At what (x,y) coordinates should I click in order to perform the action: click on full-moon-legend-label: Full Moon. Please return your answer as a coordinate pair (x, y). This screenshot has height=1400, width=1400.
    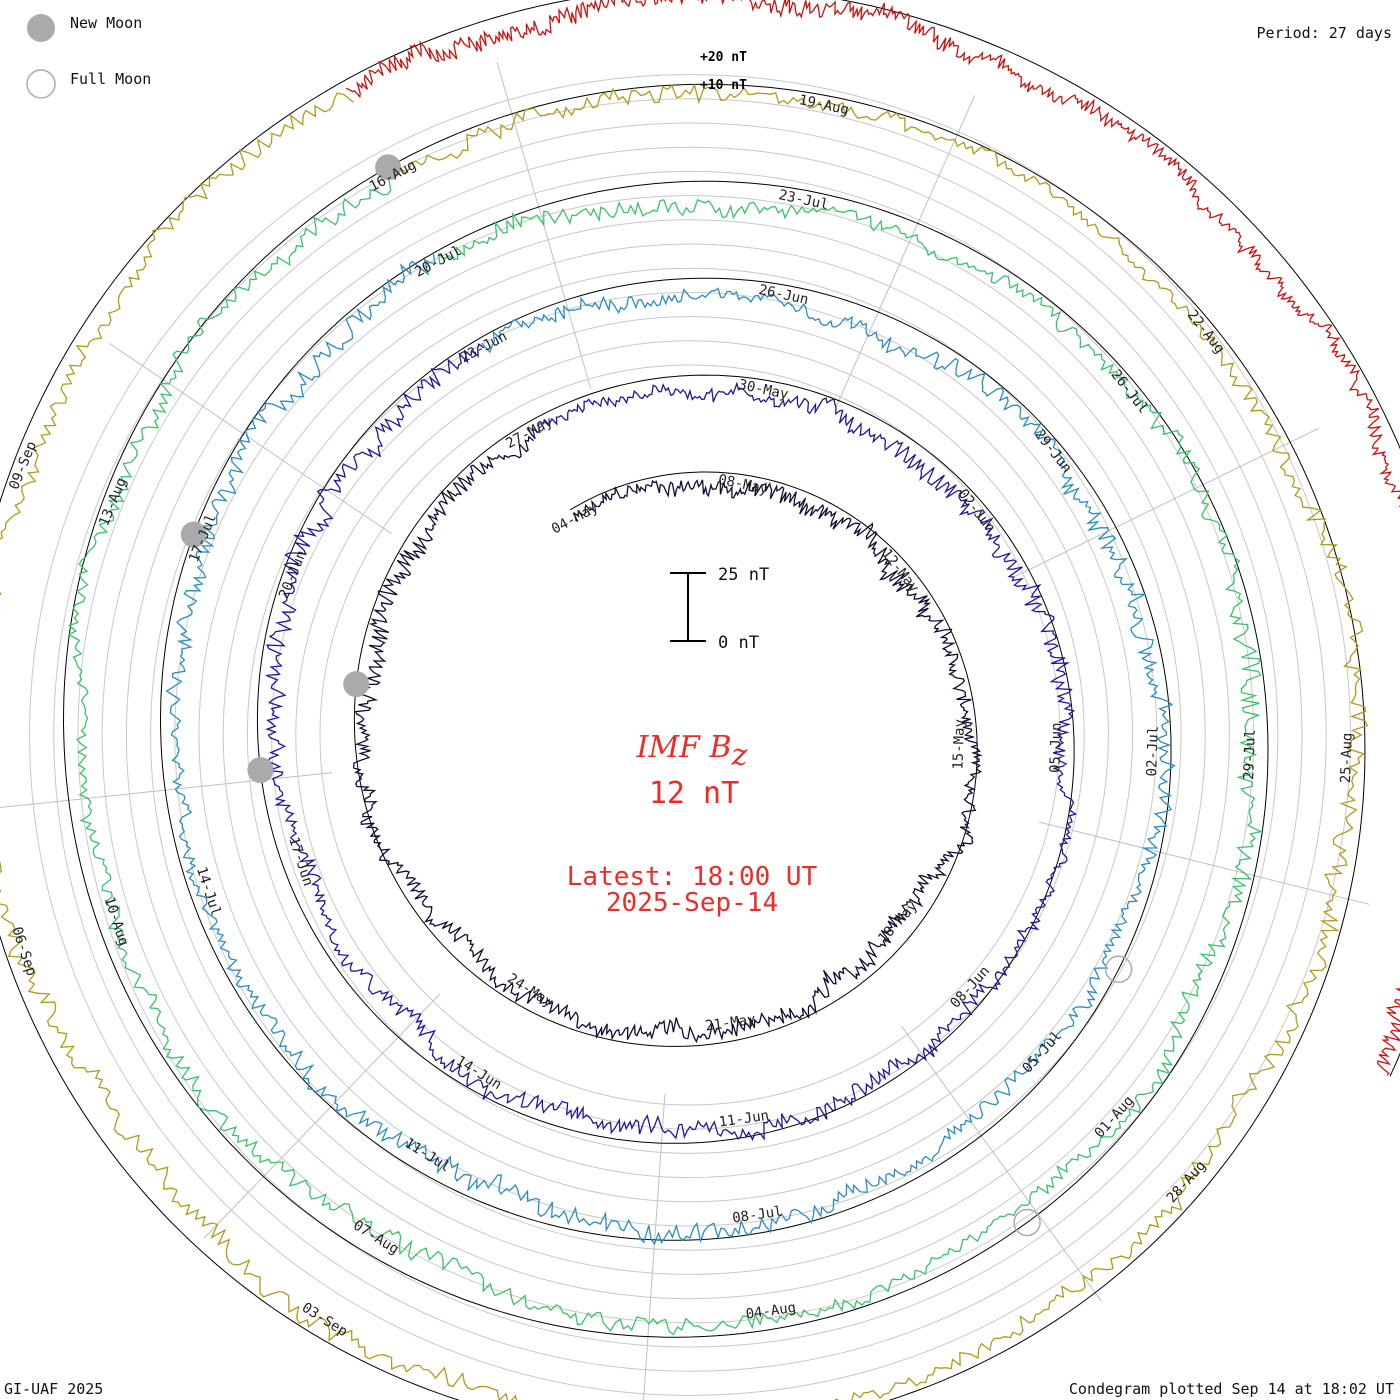
    Looking at the image, I should click on (110, 79).